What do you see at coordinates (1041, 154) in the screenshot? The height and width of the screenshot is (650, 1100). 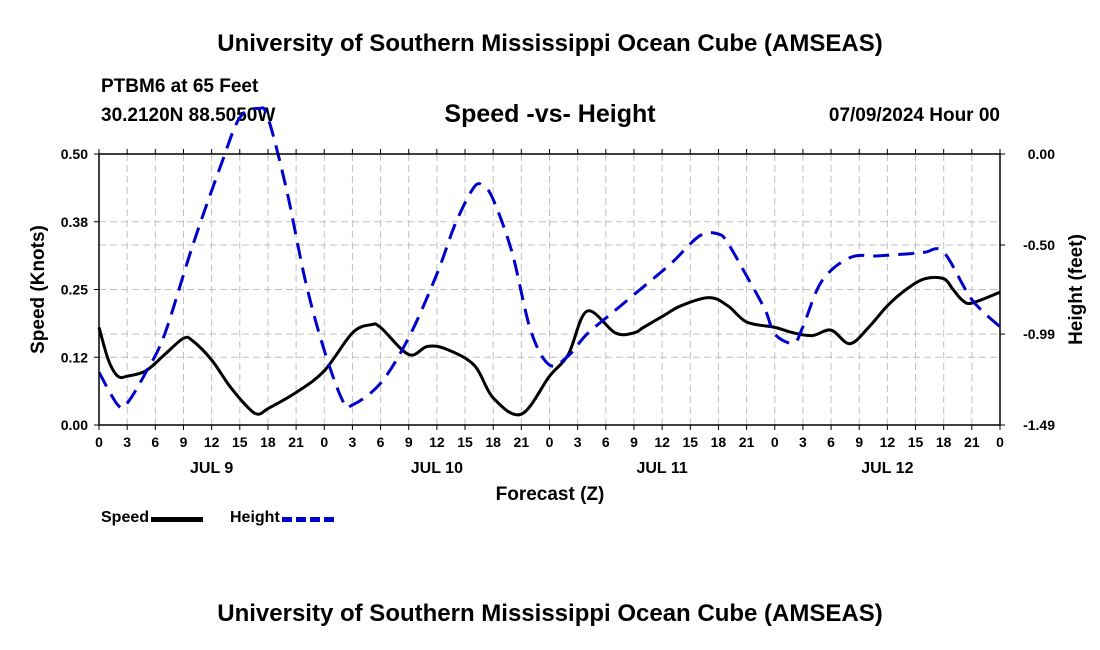 I see `y2-tick-label: 0.00` at bounding box center [1041, 154].